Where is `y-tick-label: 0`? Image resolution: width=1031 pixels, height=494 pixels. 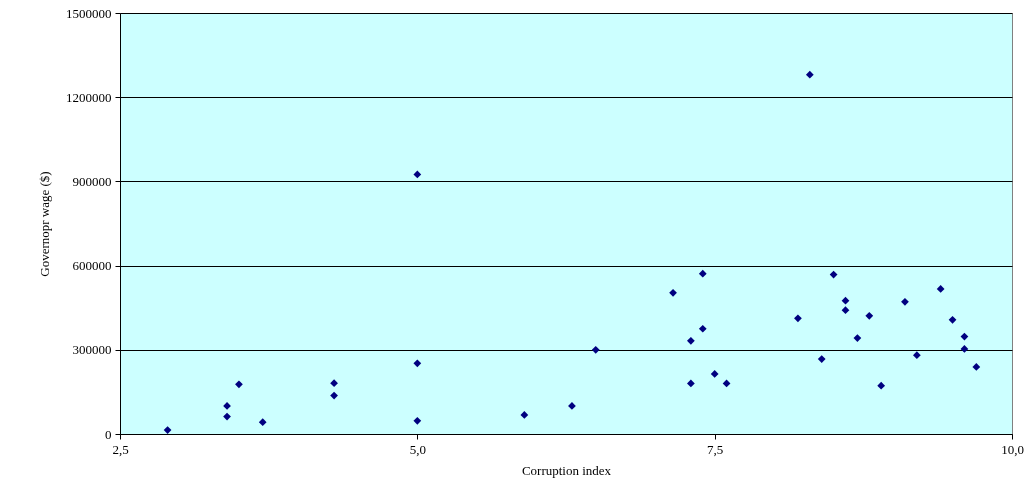
y-tick-label: 0 is located at coordinates (108, 434).